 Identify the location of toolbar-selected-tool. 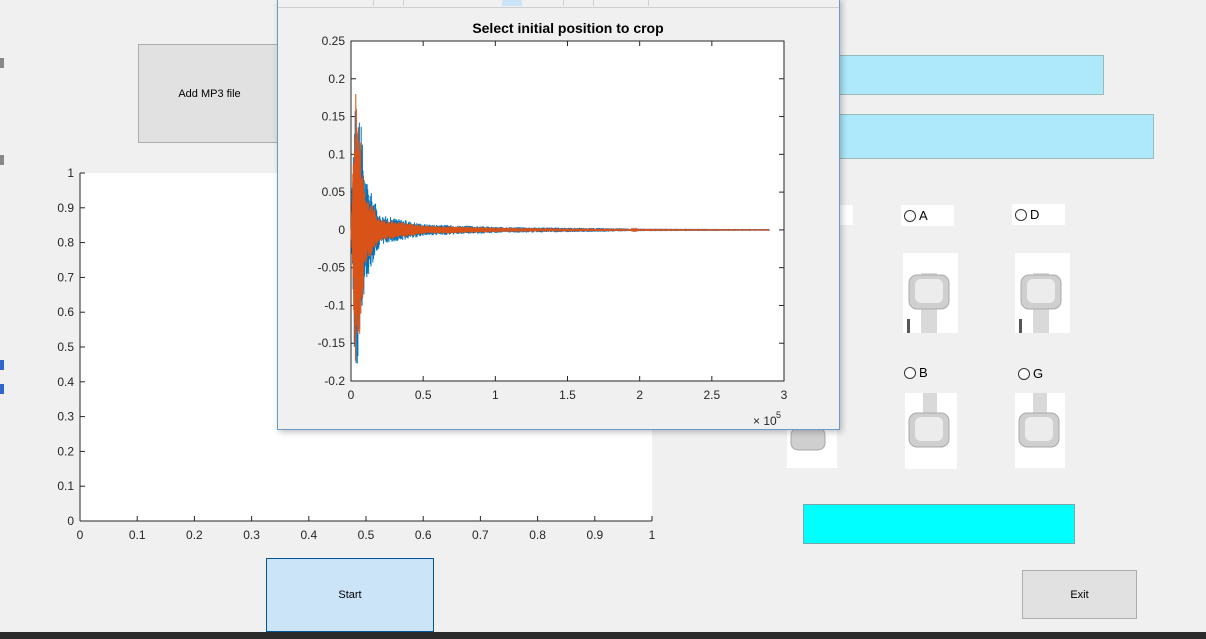
(512, 3).